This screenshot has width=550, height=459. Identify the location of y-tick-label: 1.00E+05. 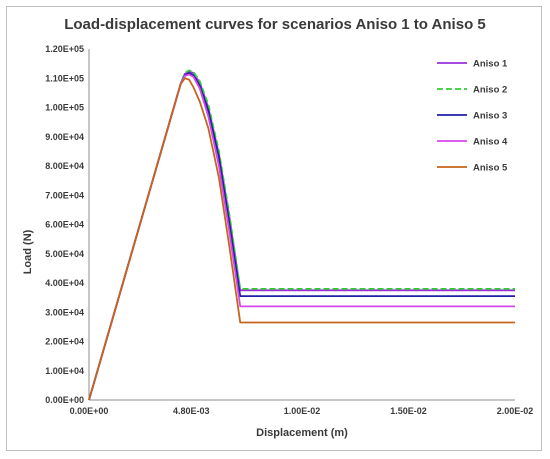
(64, 108).